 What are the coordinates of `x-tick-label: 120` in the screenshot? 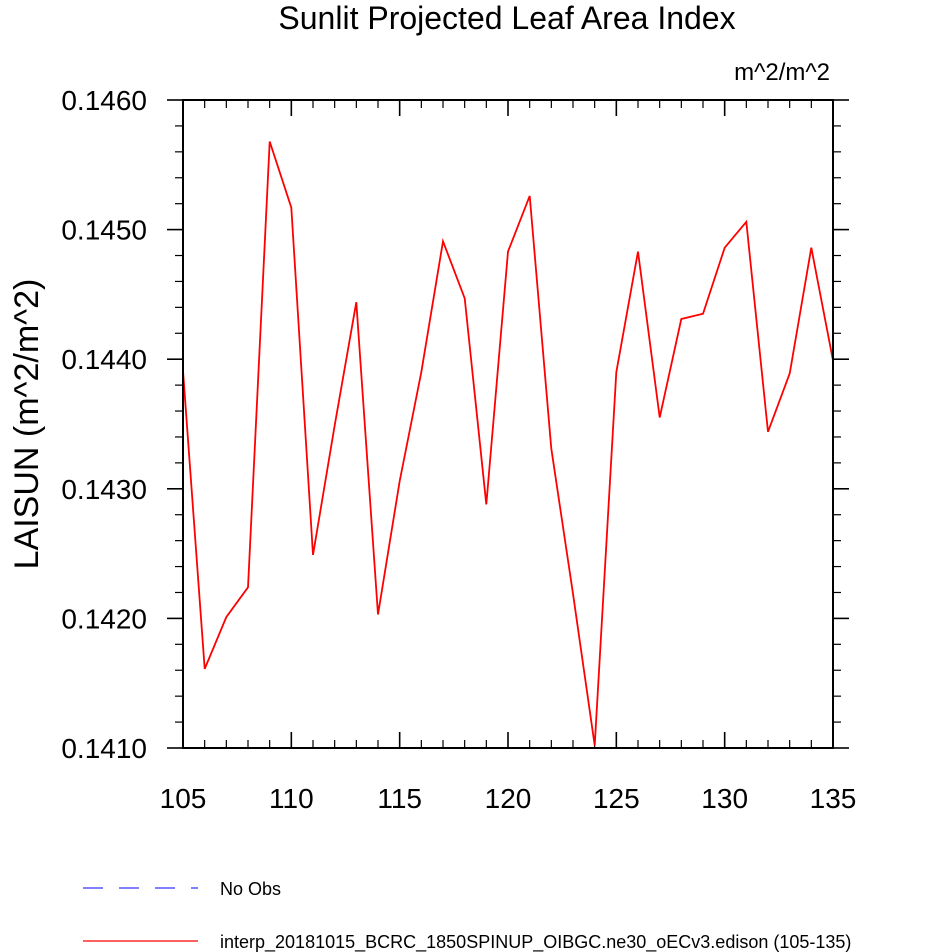 It's located at (508, 798).